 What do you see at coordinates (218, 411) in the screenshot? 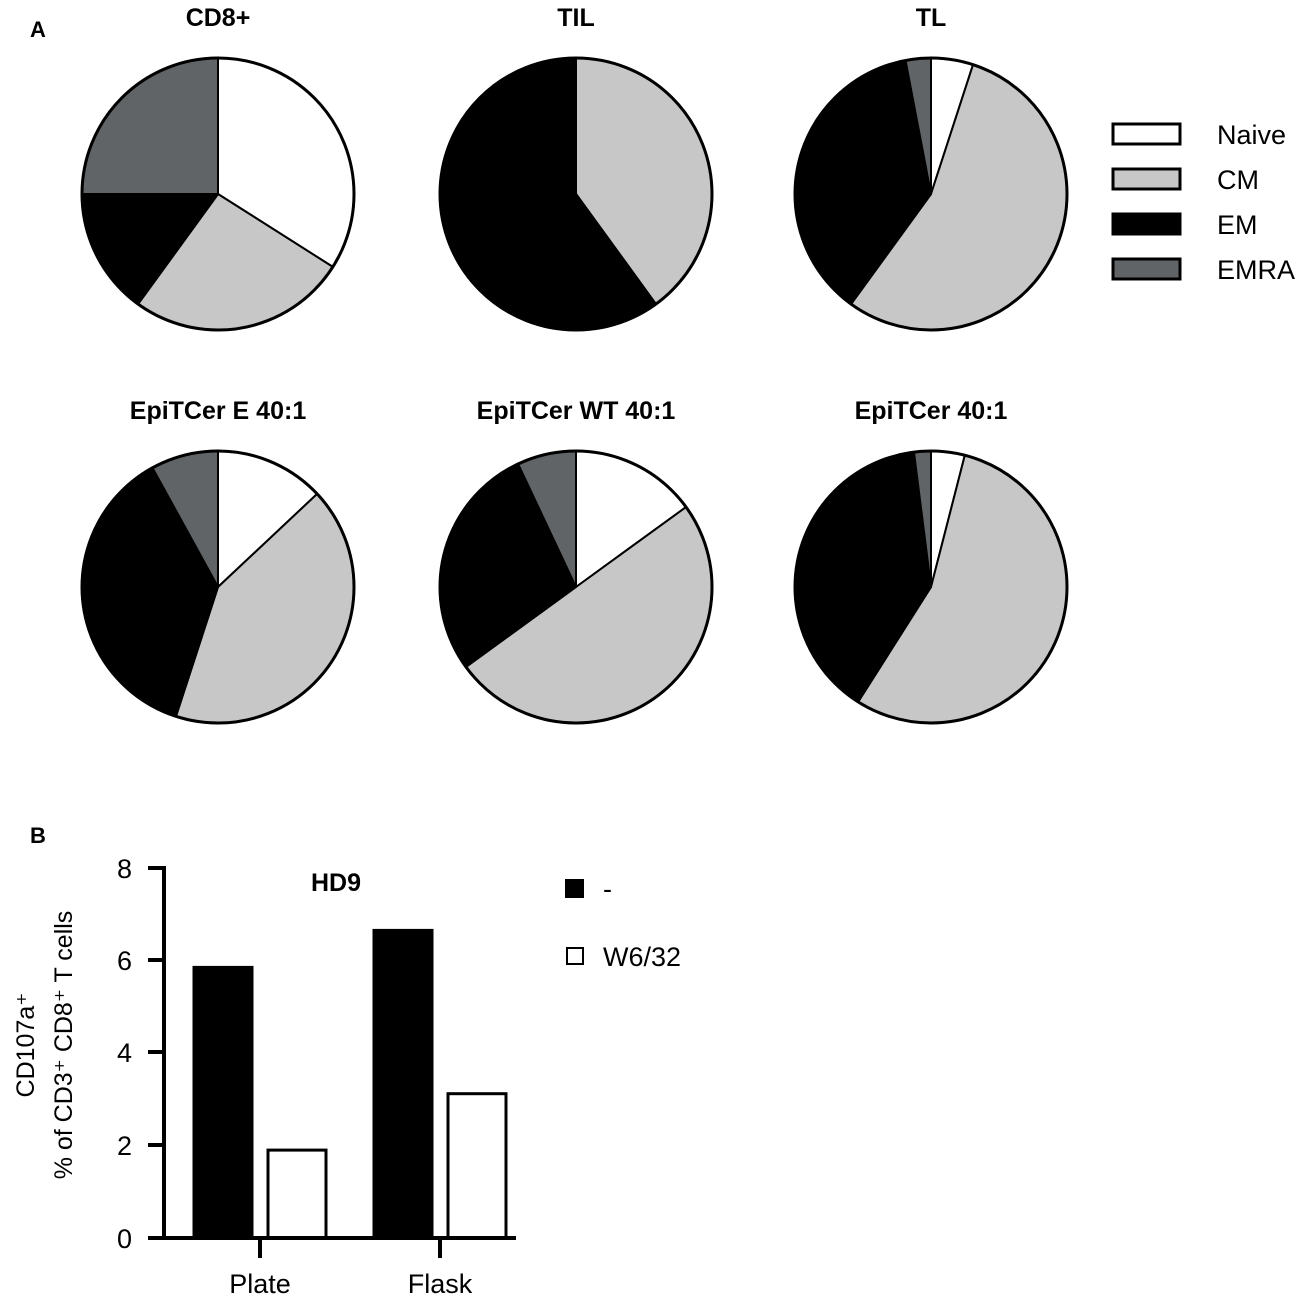
I see `pie-title: EpiTCer E 40:1` at bounding box center [218, 411].